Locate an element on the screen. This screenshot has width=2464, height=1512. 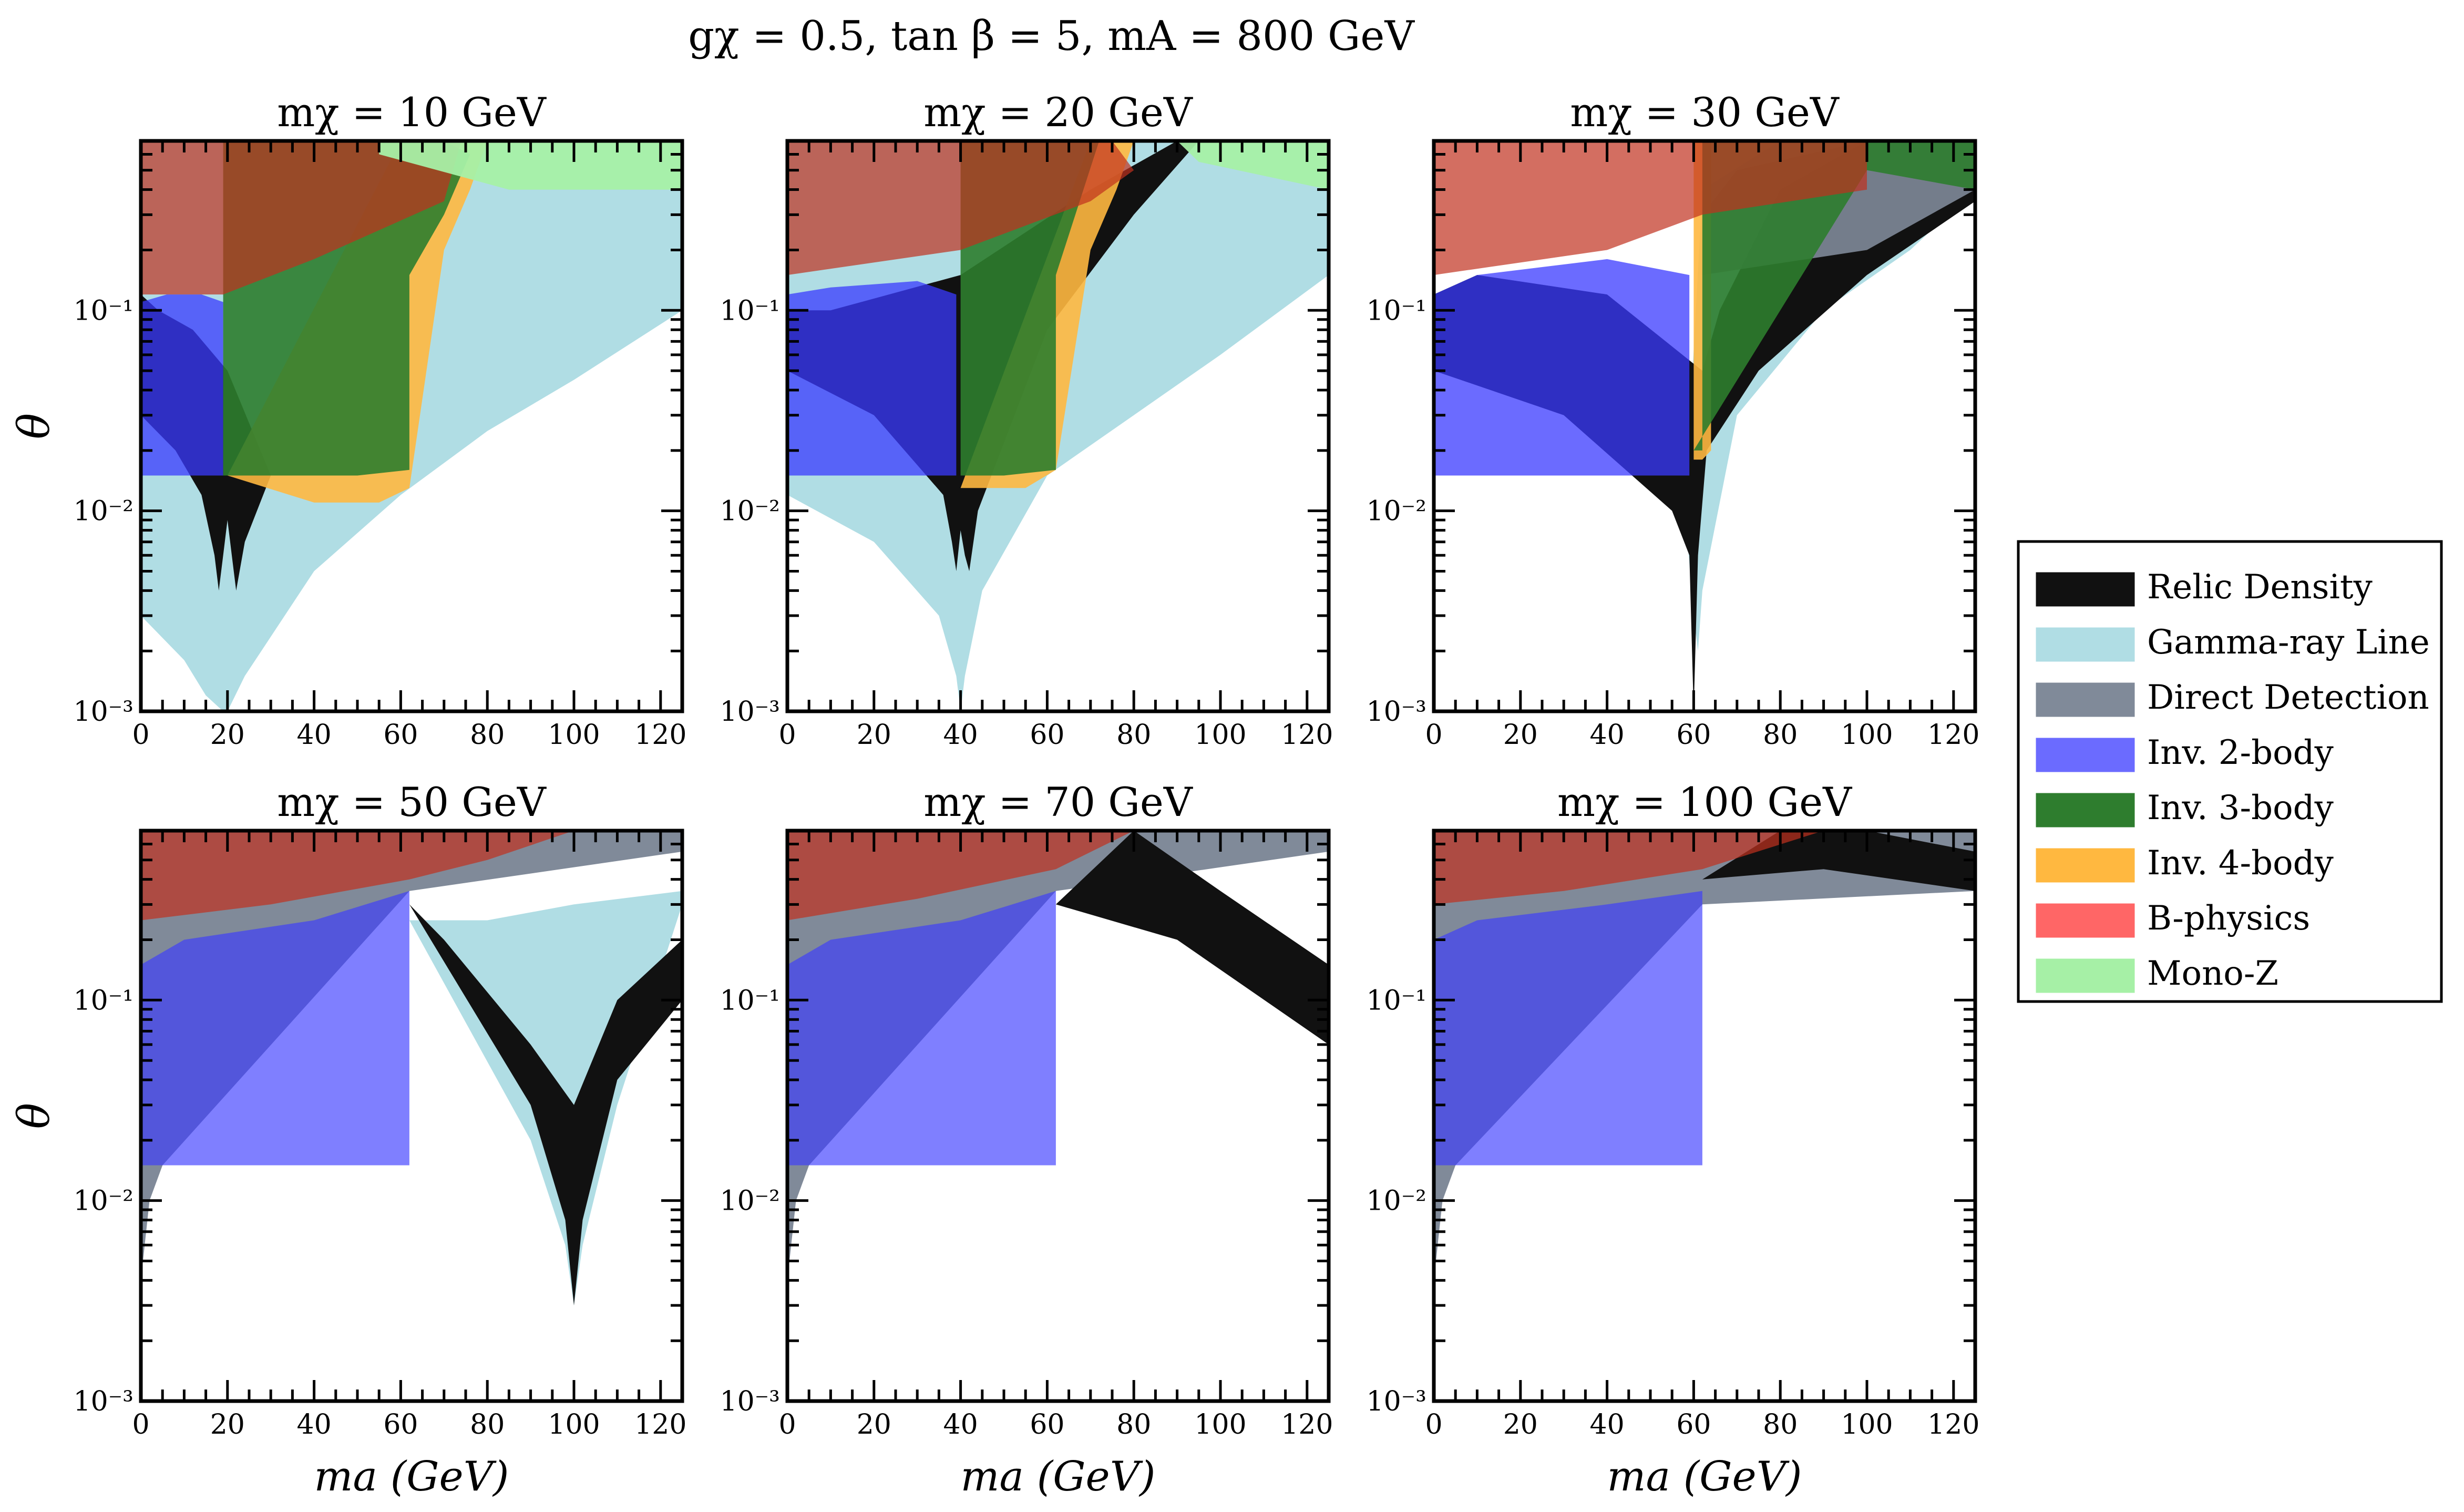
subplot-title: mχ = 70 GeV is located at coordinates (1058, 802).